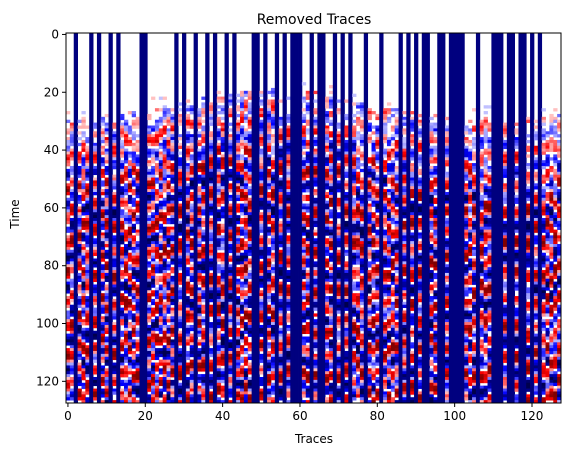  I want to click on chart-title: Removed Traces, so click(314, 20).